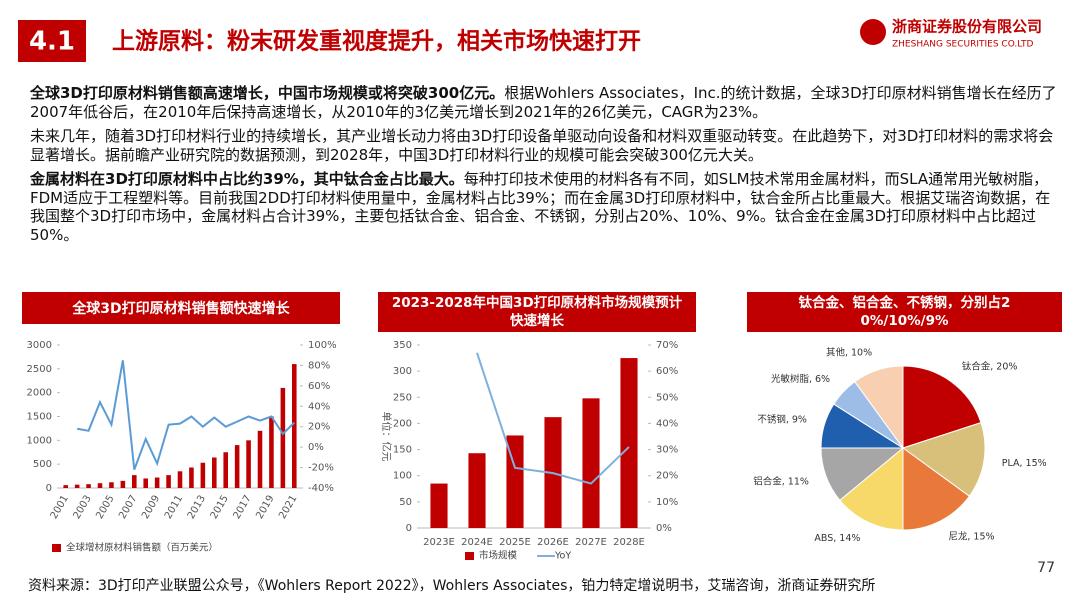  I want to click on y-tick-label: 250, so click(402, 397).